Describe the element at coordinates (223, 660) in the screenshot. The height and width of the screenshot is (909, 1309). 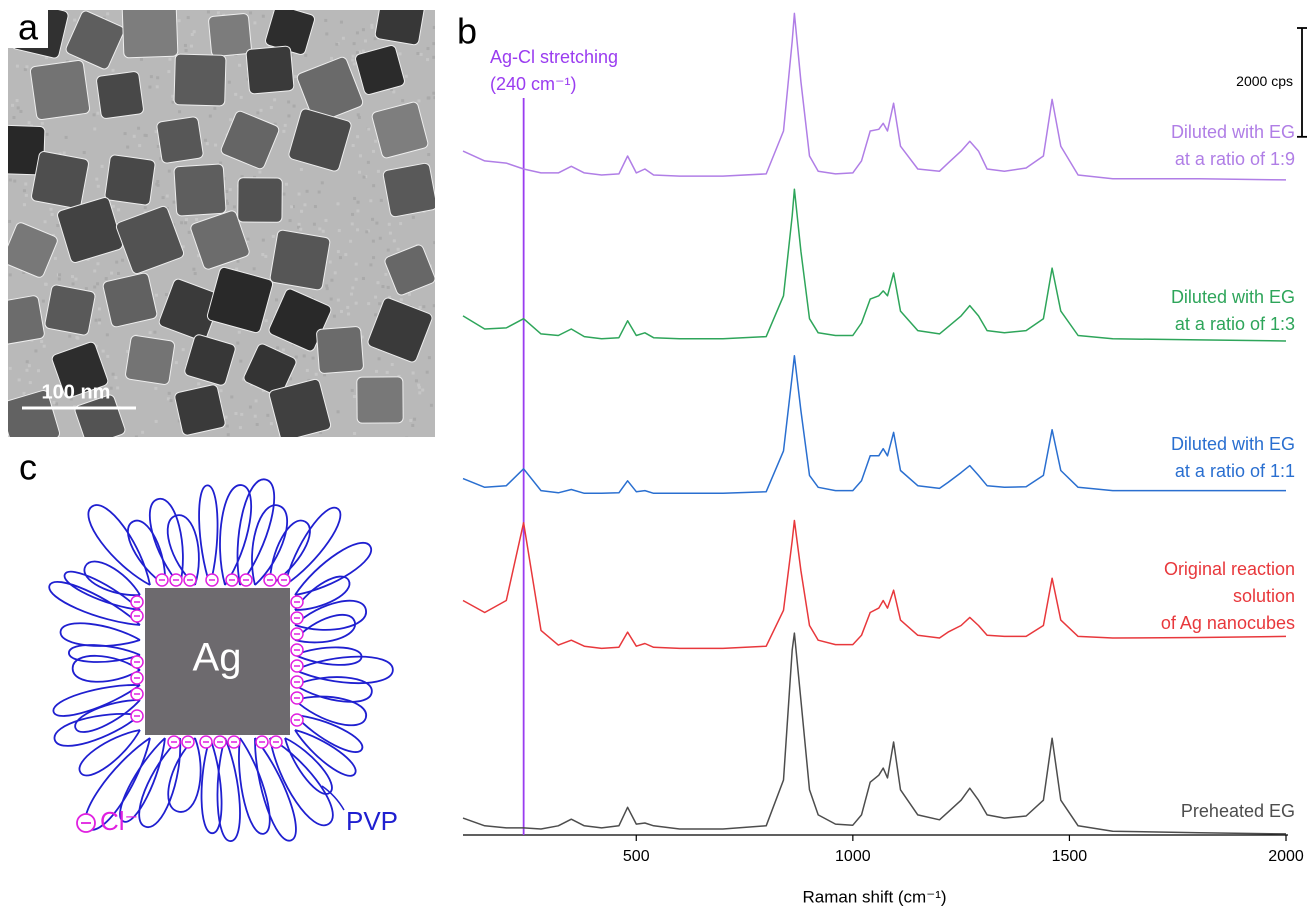
I see `schematic: Ag Cl⁻ PVP` at that location.